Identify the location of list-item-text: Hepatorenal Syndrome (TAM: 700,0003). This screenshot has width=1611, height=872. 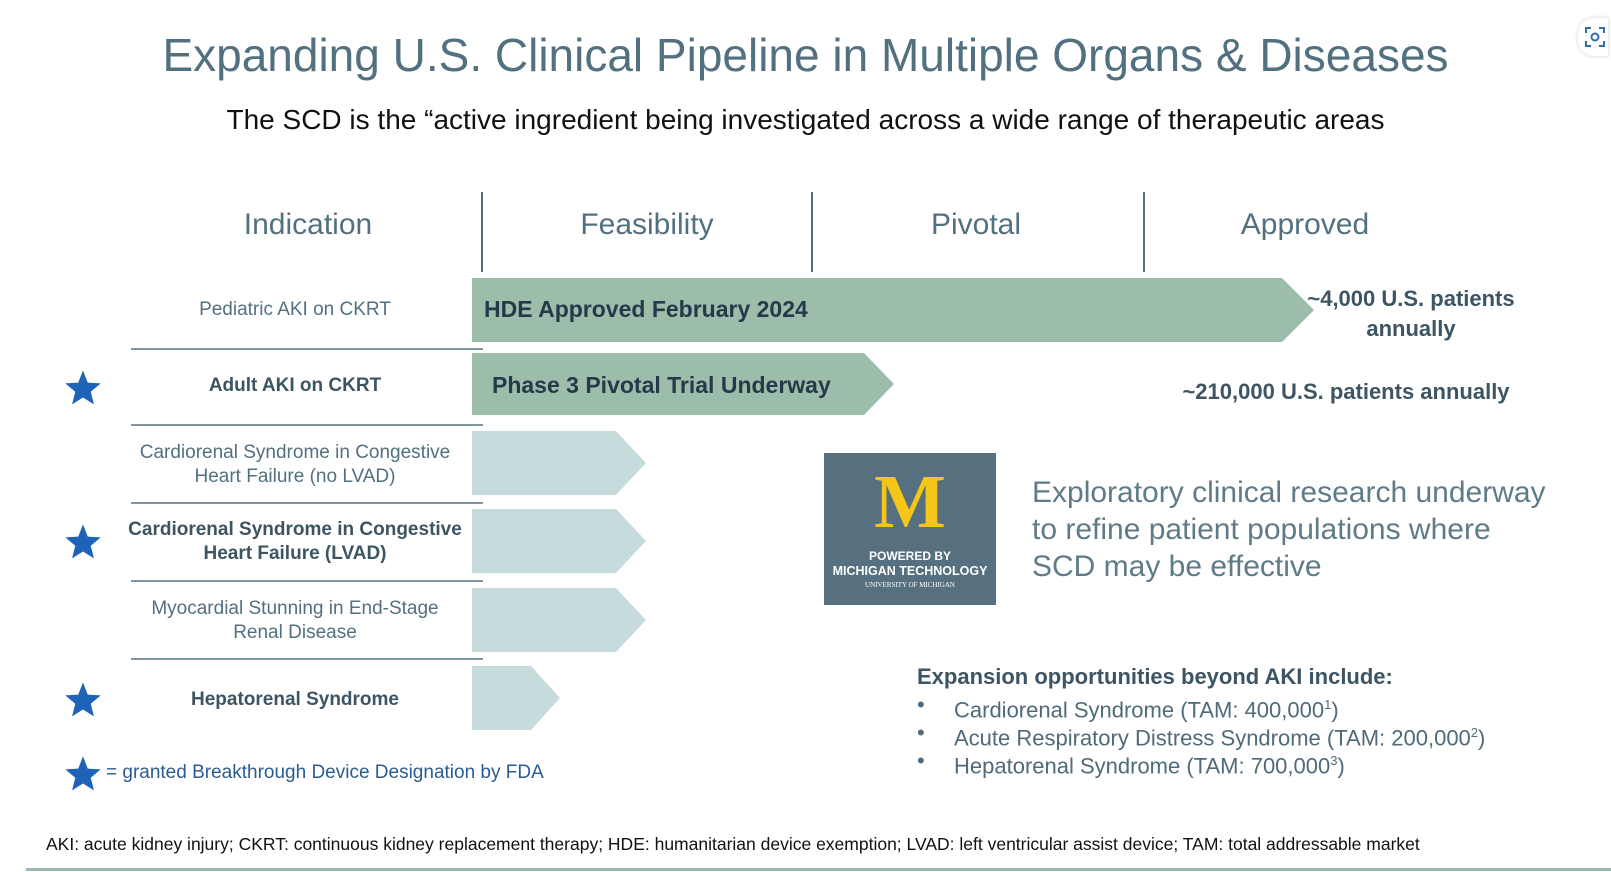
(1149, 766).